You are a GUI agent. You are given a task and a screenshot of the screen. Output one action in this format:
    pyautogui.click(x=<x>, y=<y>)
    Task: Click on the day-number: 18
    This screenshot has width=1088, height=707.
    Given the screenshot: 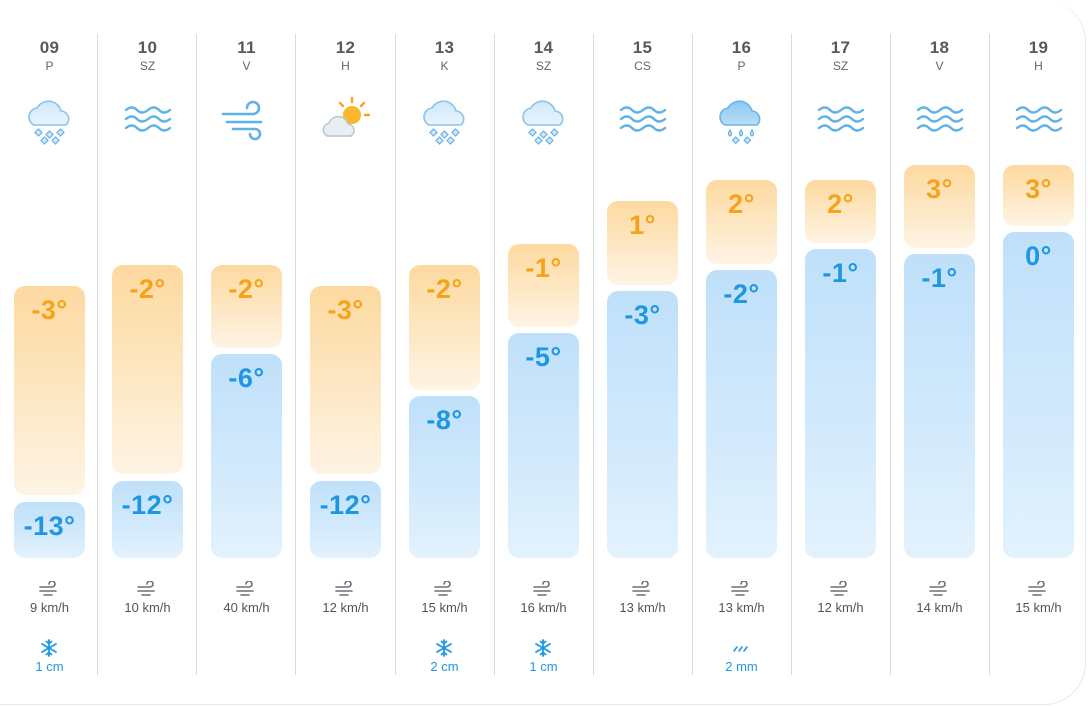 What is the action you would take?
    pyautogui.click(x=939, y=47)
    